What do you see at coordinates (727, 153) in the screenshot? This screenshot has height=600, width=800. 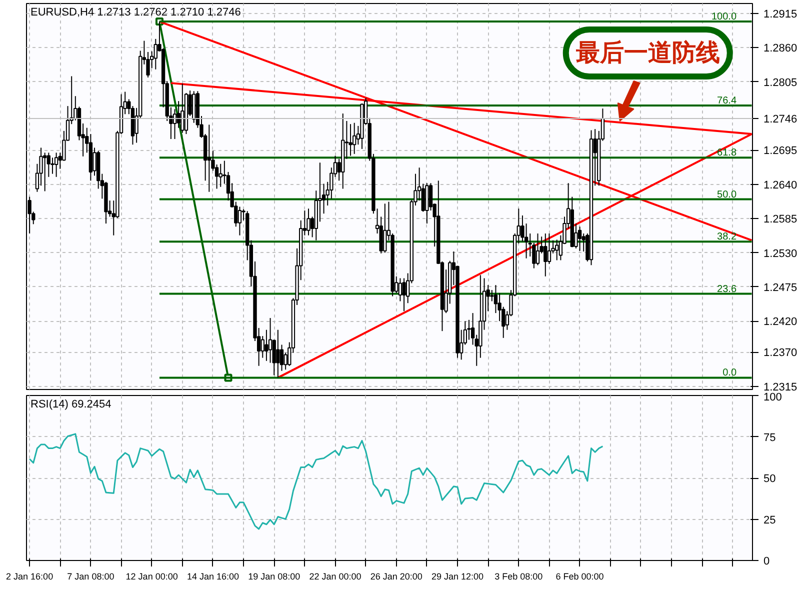 I see `annotation: 61.8` at bounding box center [727, 153].